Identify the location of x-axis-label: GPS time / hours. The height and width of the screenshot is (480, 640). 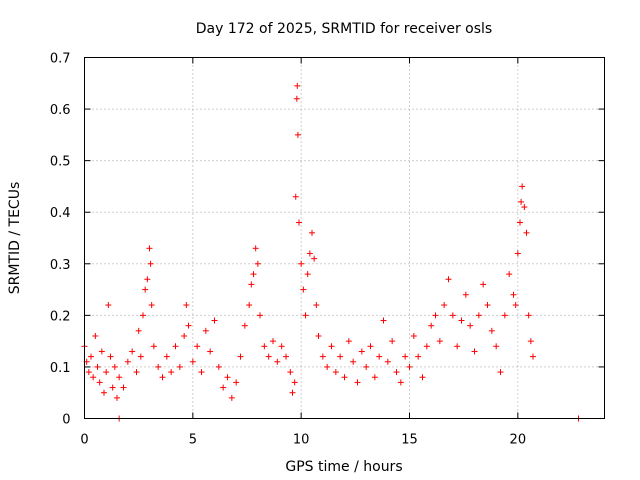
(343, 467).